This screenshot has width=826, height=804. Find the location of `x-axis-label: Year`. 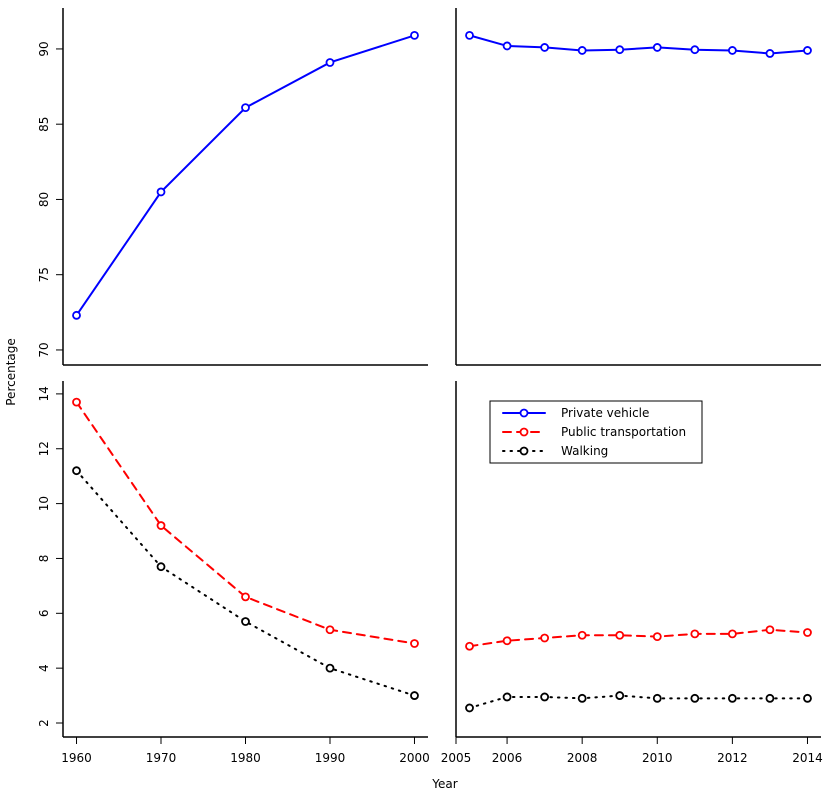

x-axis-label: Year is located at coordinates (444, 784).